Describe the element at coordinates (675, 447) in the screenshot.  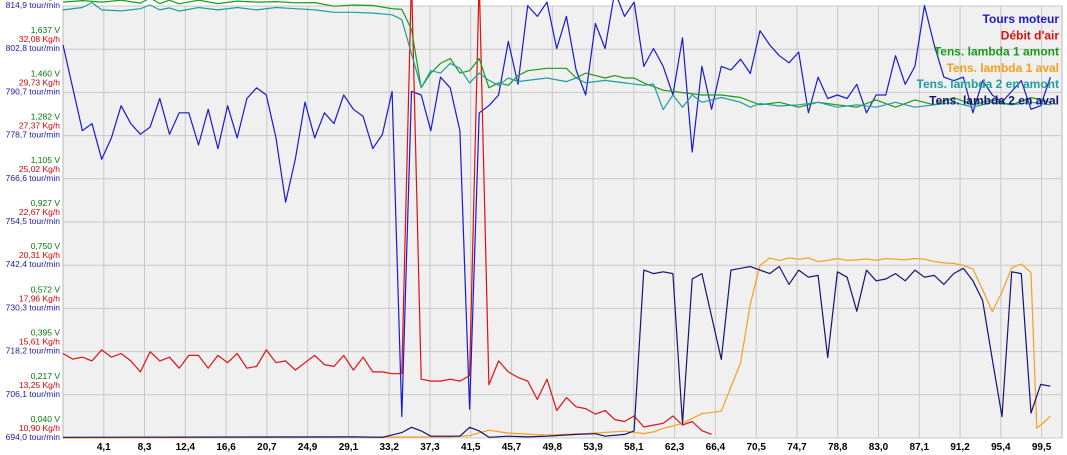
I see `x-tick-label: 62,3` at that location.